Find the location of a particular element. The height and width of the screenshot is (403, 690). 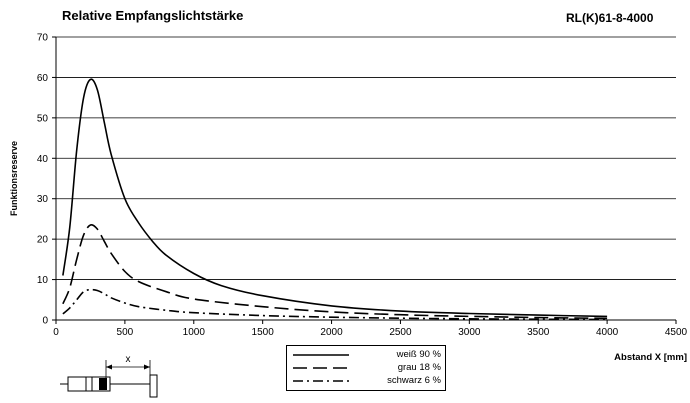

x-tick-label-3500: 3500 is located at coordinates (538, 332).